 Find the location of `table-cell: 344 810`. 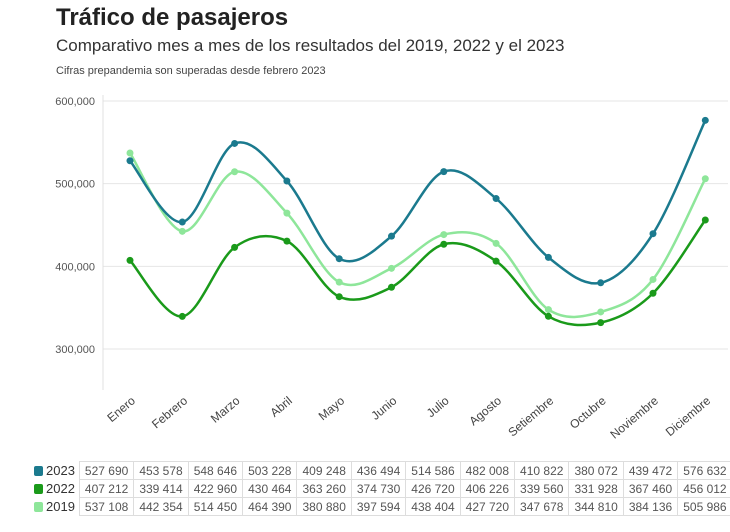

table-cell: 344 810 is located at coordinates (596, 506).